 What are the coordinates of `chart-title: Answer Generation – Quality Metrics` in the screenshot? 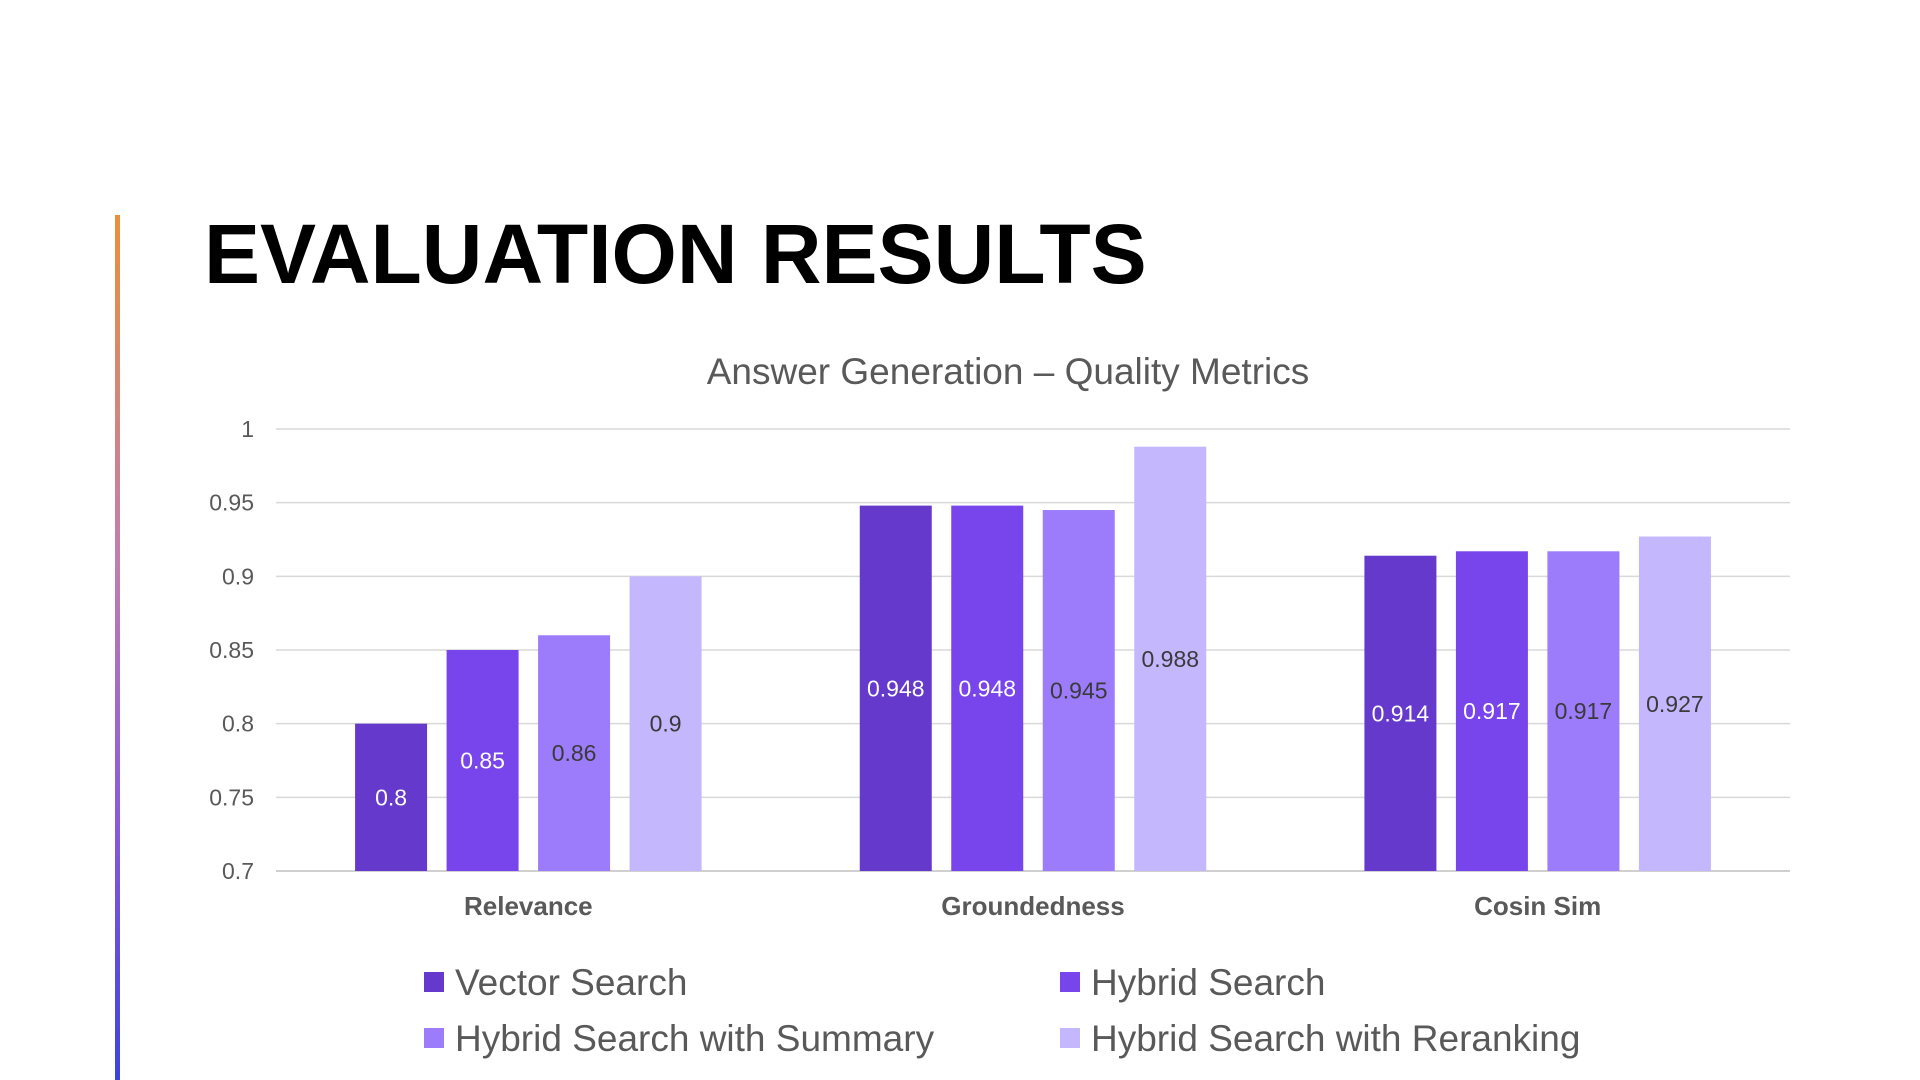 It's located at (1008, 371).